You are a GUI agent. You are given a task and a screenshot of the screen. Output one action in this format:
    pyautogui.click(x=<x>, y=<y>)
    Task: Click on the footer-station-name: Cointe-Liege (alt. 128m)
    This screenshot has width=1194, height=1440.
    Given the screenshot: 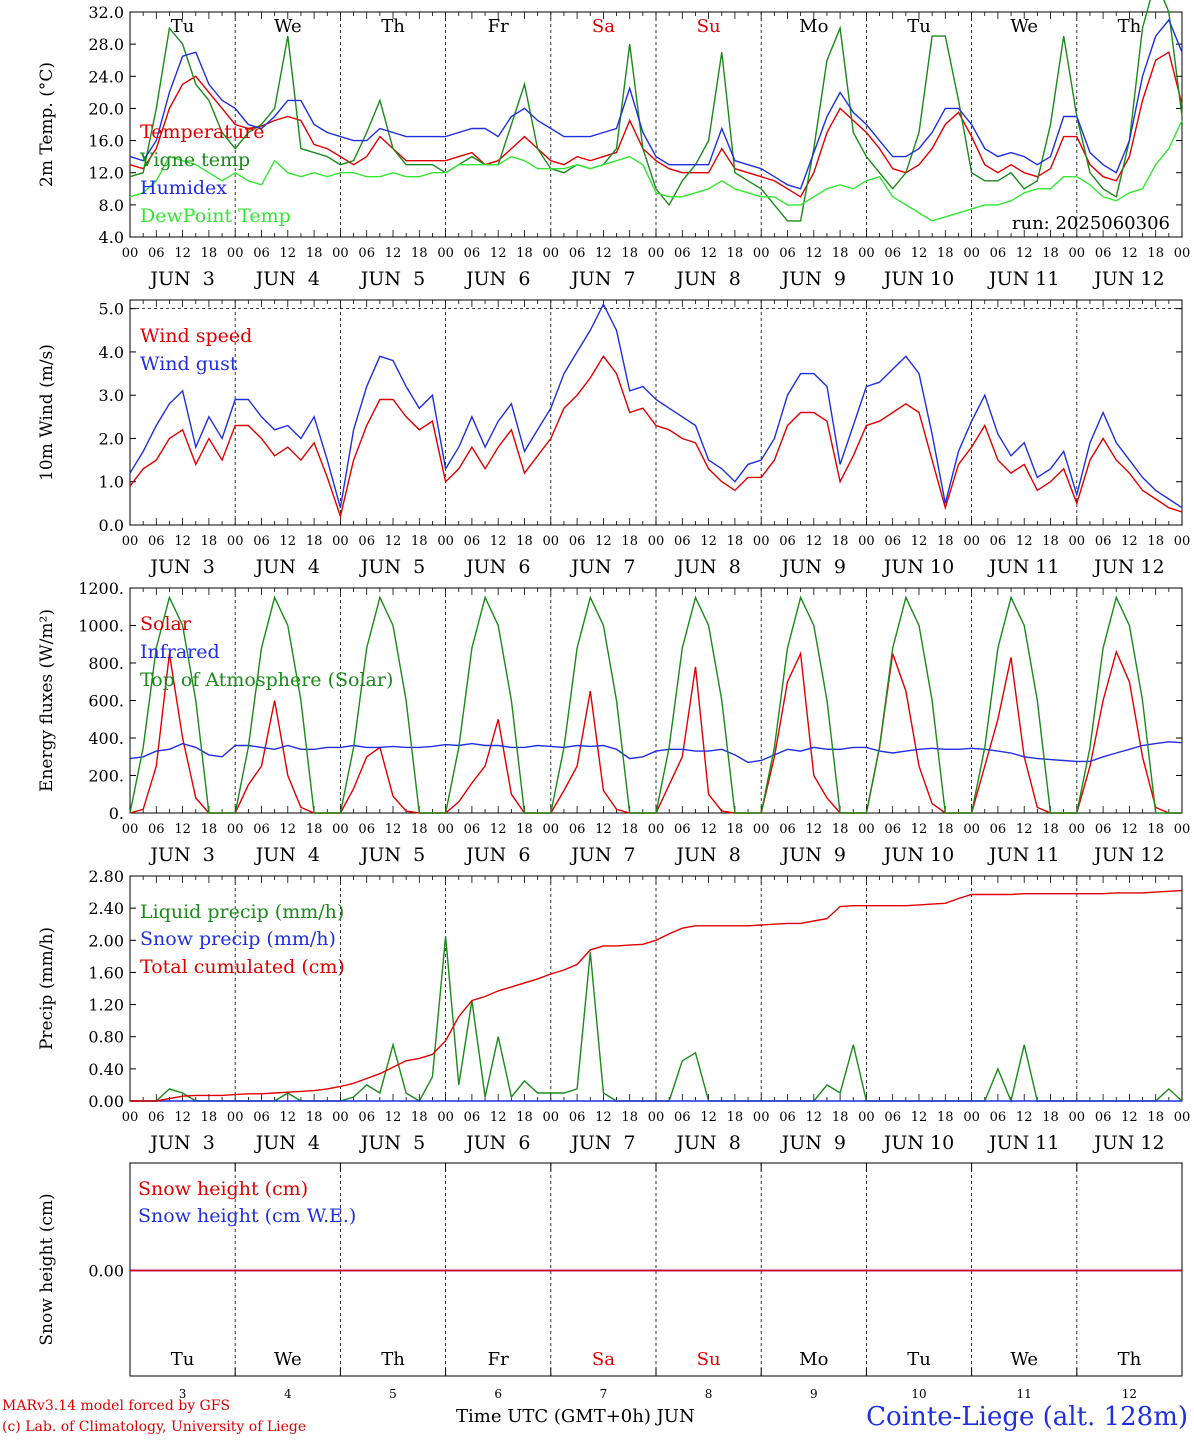 What is the action you would take?
    pyautogui.click(x=1027, y=1417)
    